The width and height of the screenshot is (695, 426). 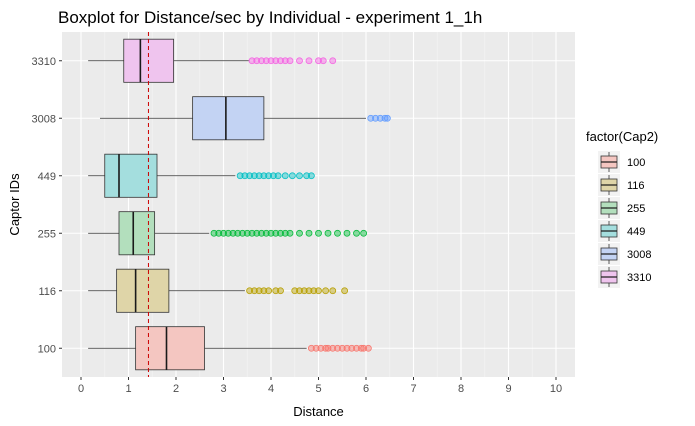 What do you see at coordinates (47, 234) in the screenshot?
I see `y-tick-label: 255` at bounding box center [47, 234].